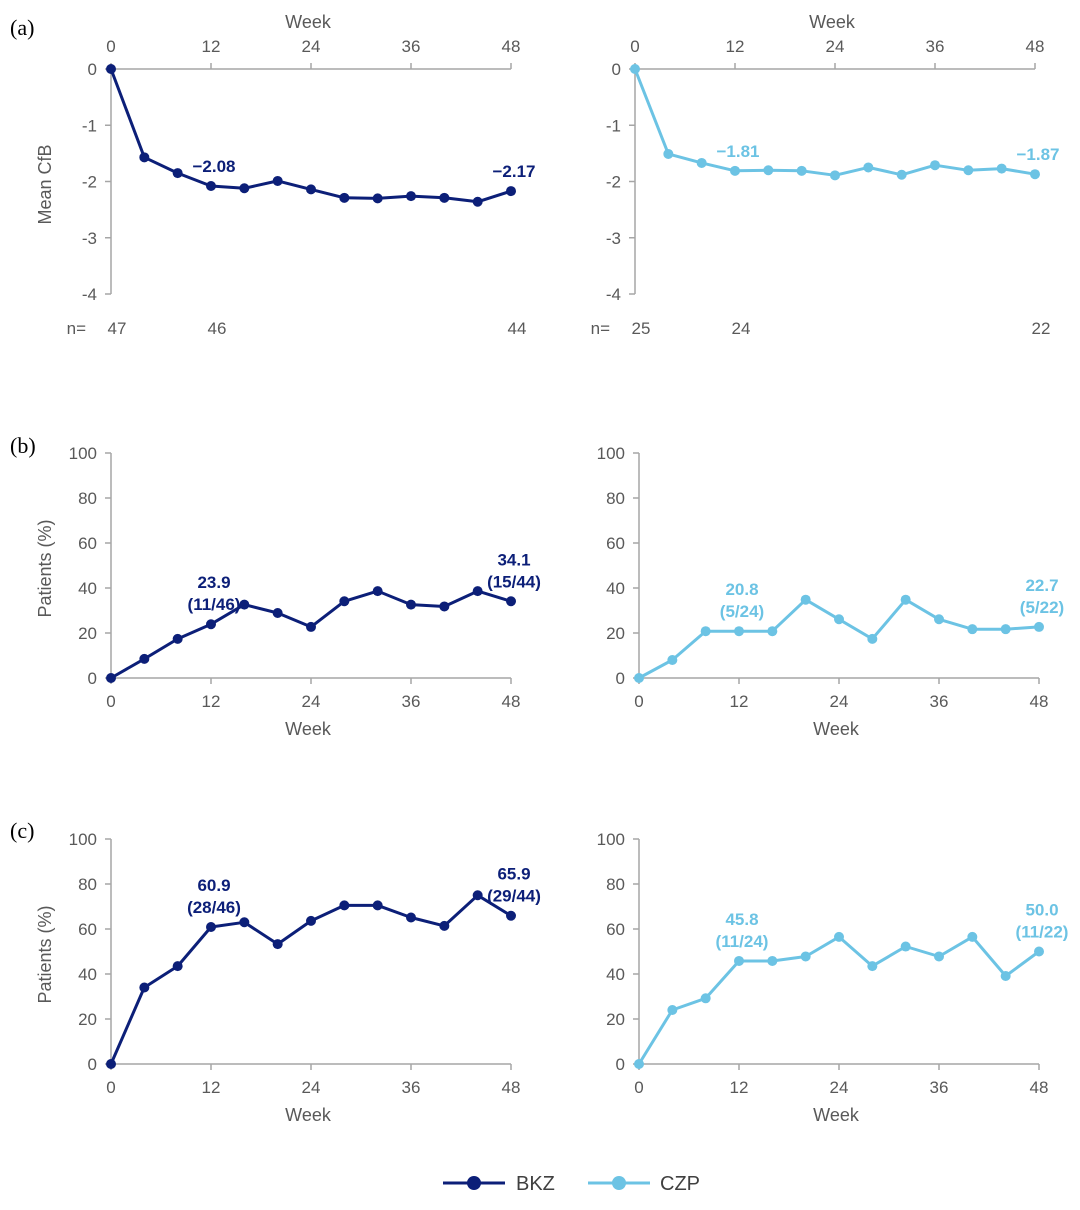 This screenshot has width=1080, height=1210. Describe the element at coordinates (613, 294) in the screenshot. I see `y-tick-label: -4` at that location.